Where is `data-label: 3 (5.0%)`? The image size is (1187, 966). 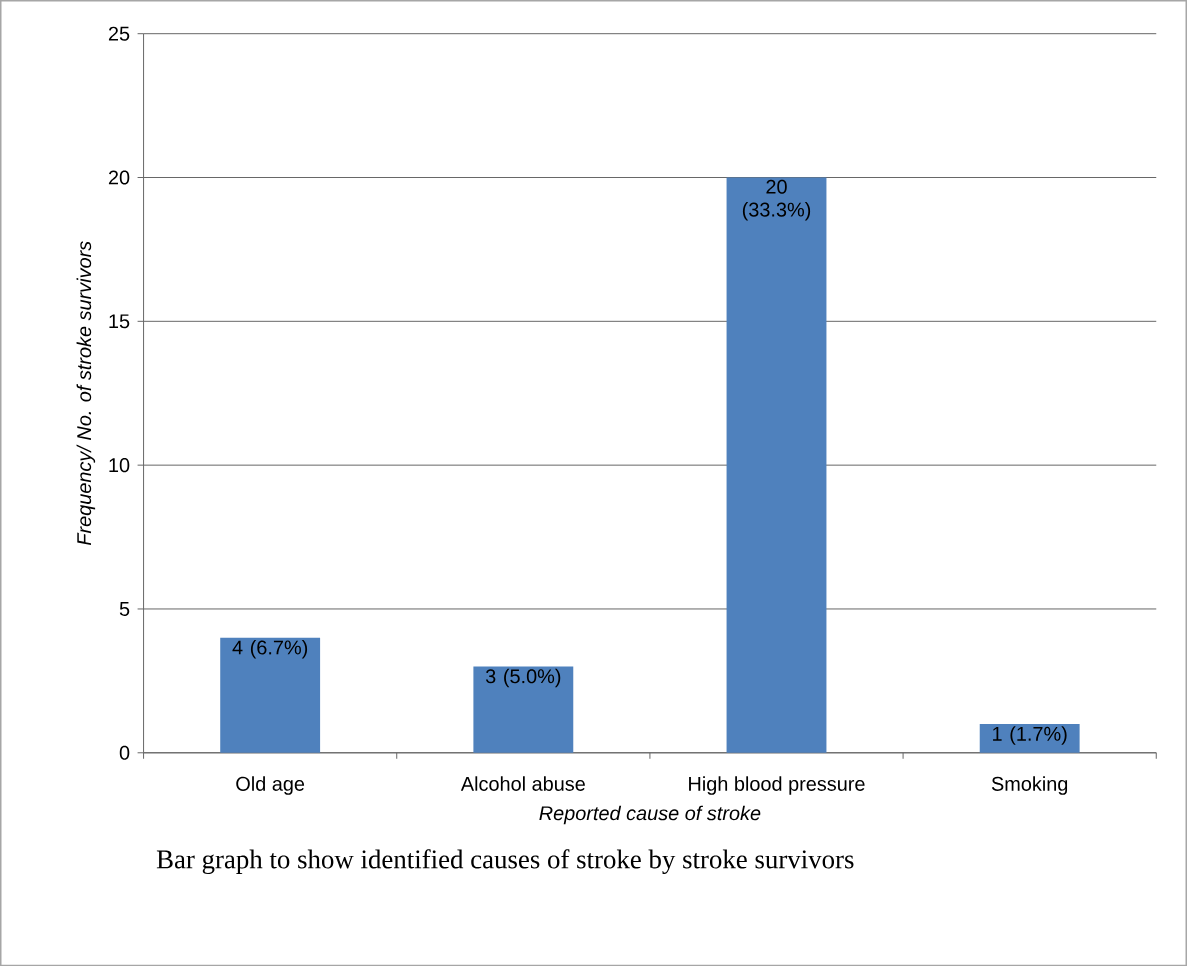
data-label: 3 (5.0%) is located at coordinates (523, 678).